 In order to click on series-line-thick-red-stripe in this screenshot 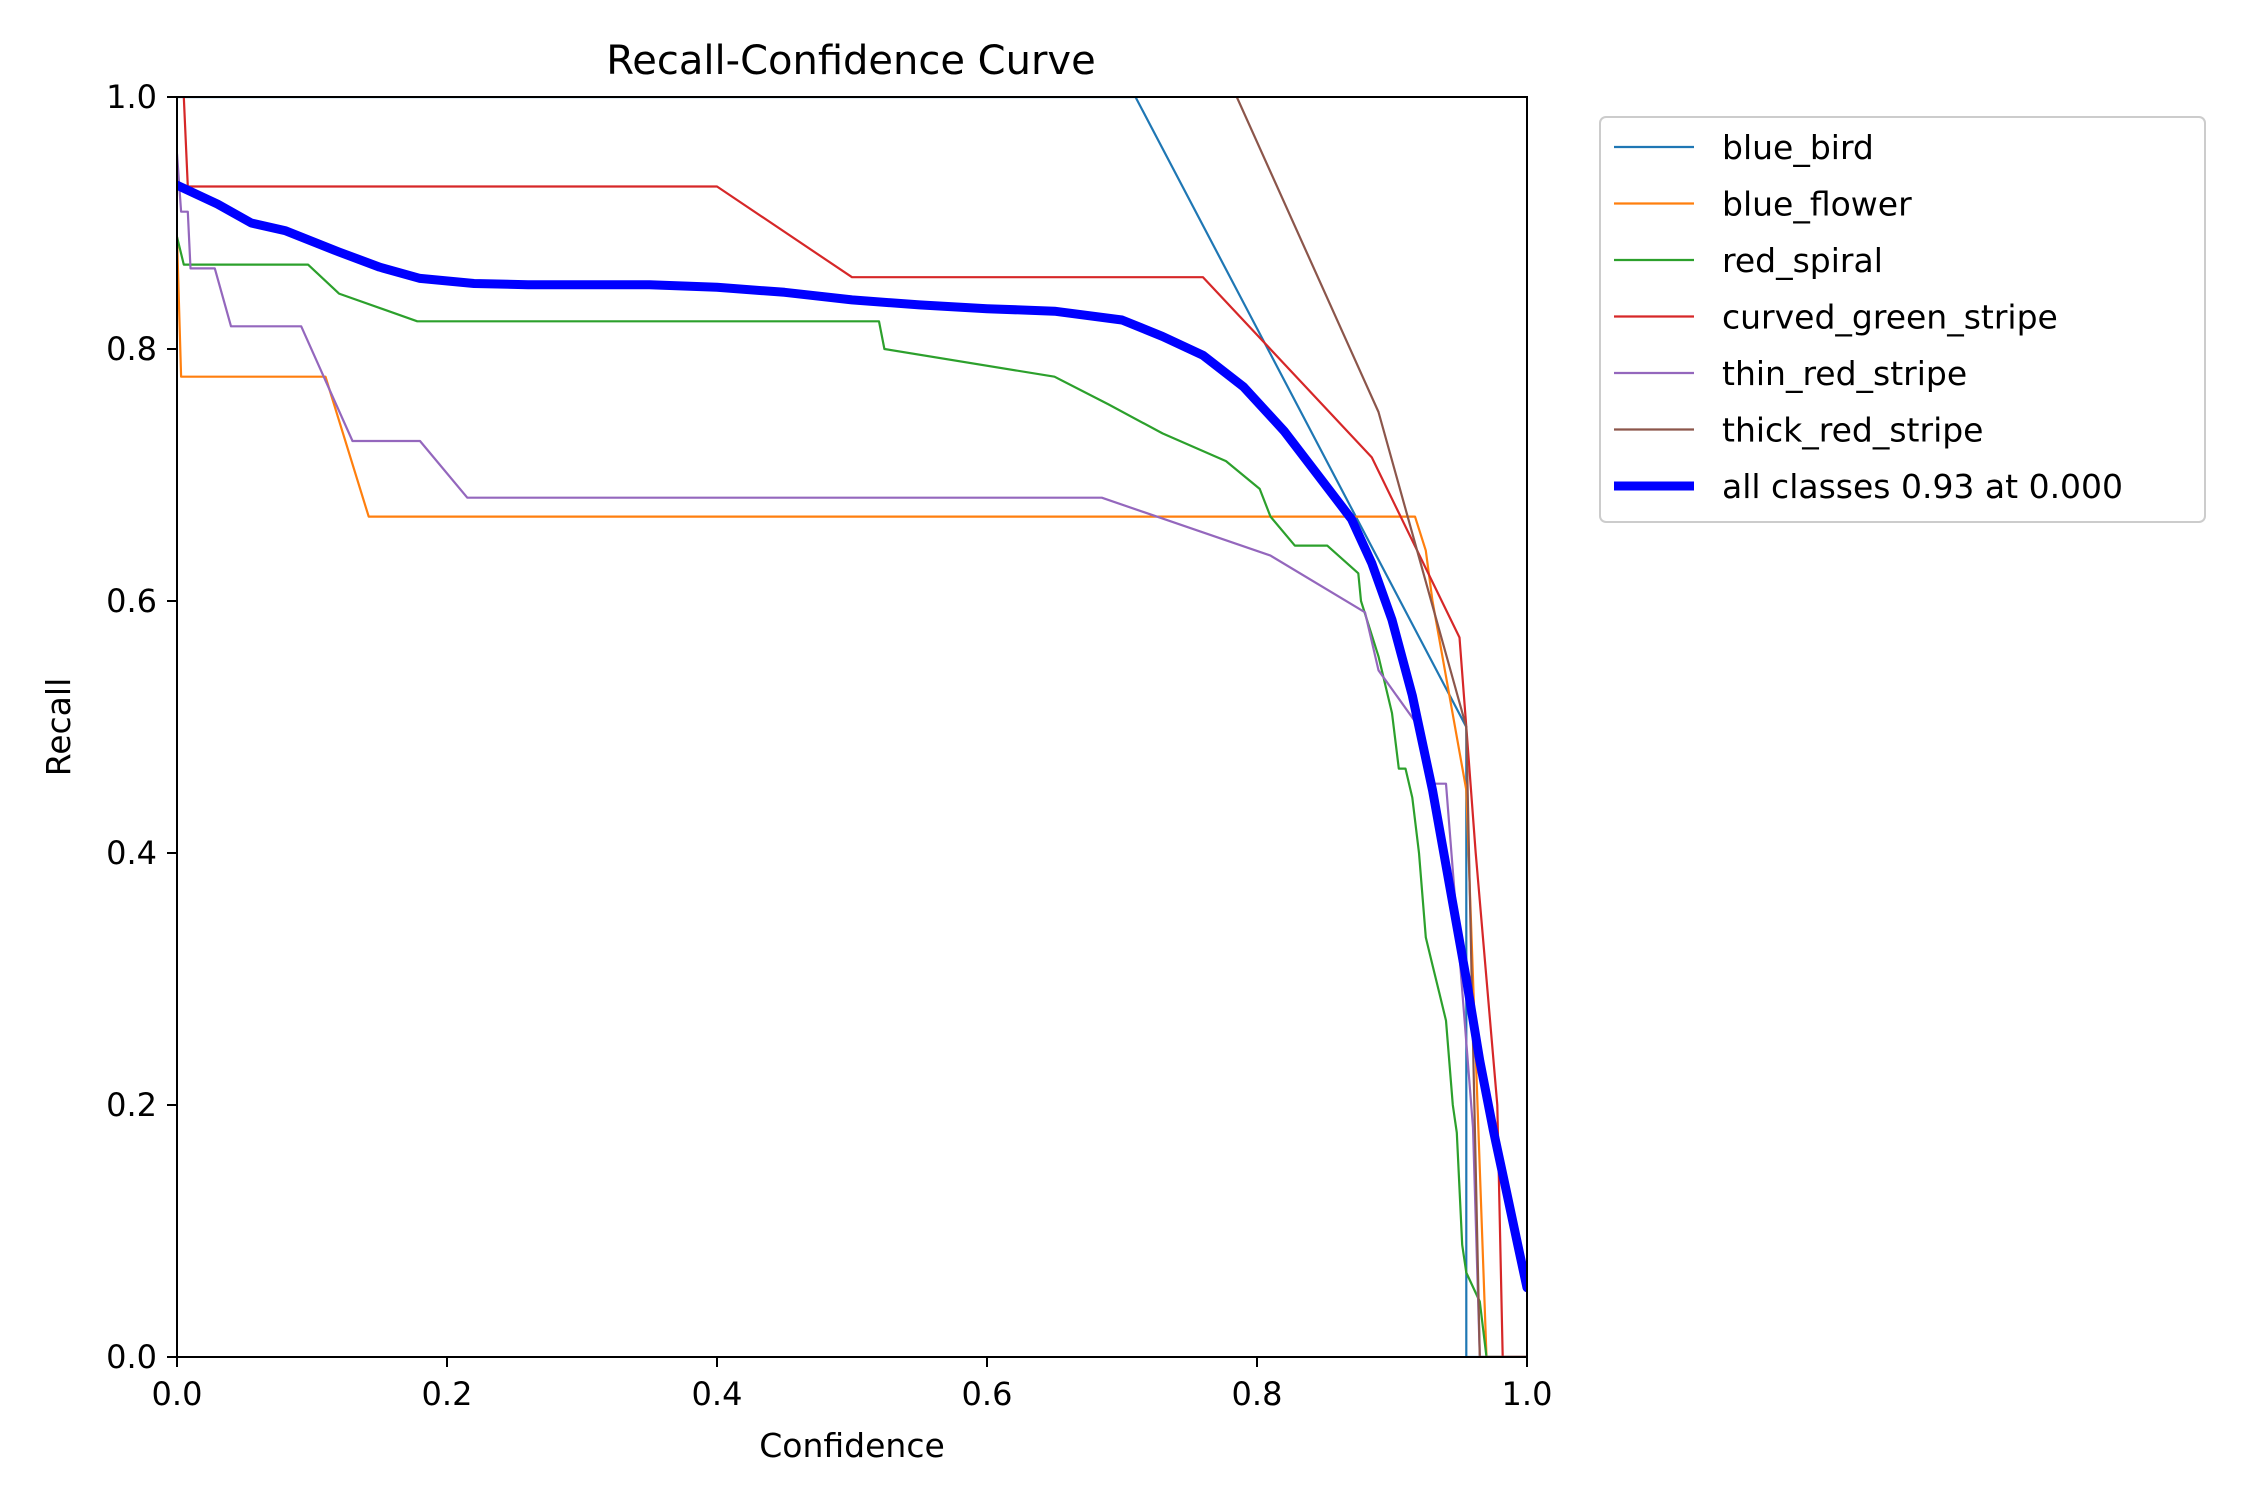, I will do `click(1381, 727)`.